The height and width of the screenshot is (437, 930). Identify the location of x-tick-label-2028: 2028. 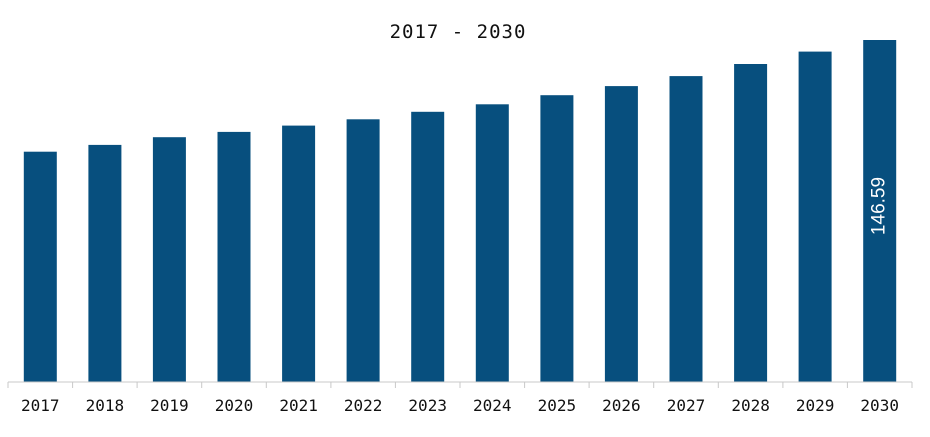
(750, 405).